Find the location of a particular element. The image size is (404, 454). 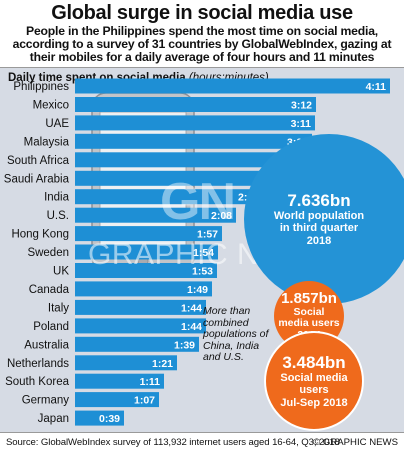

bar-germany is located at coordinates (117, 400).